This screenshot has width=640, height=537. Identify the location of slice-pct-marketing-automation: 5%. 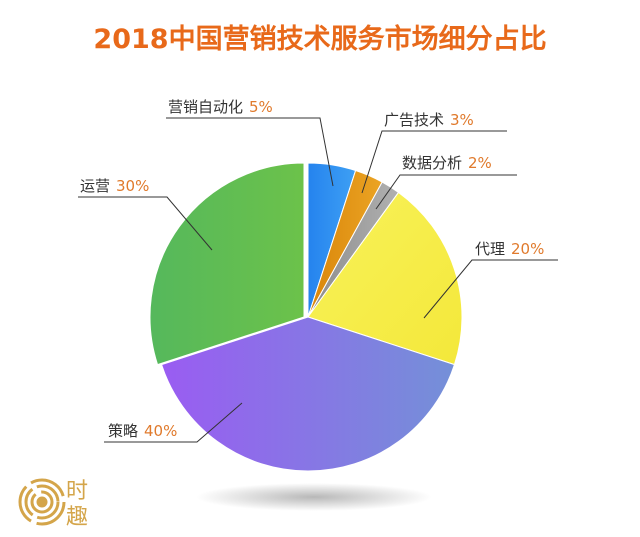
(261, 107).